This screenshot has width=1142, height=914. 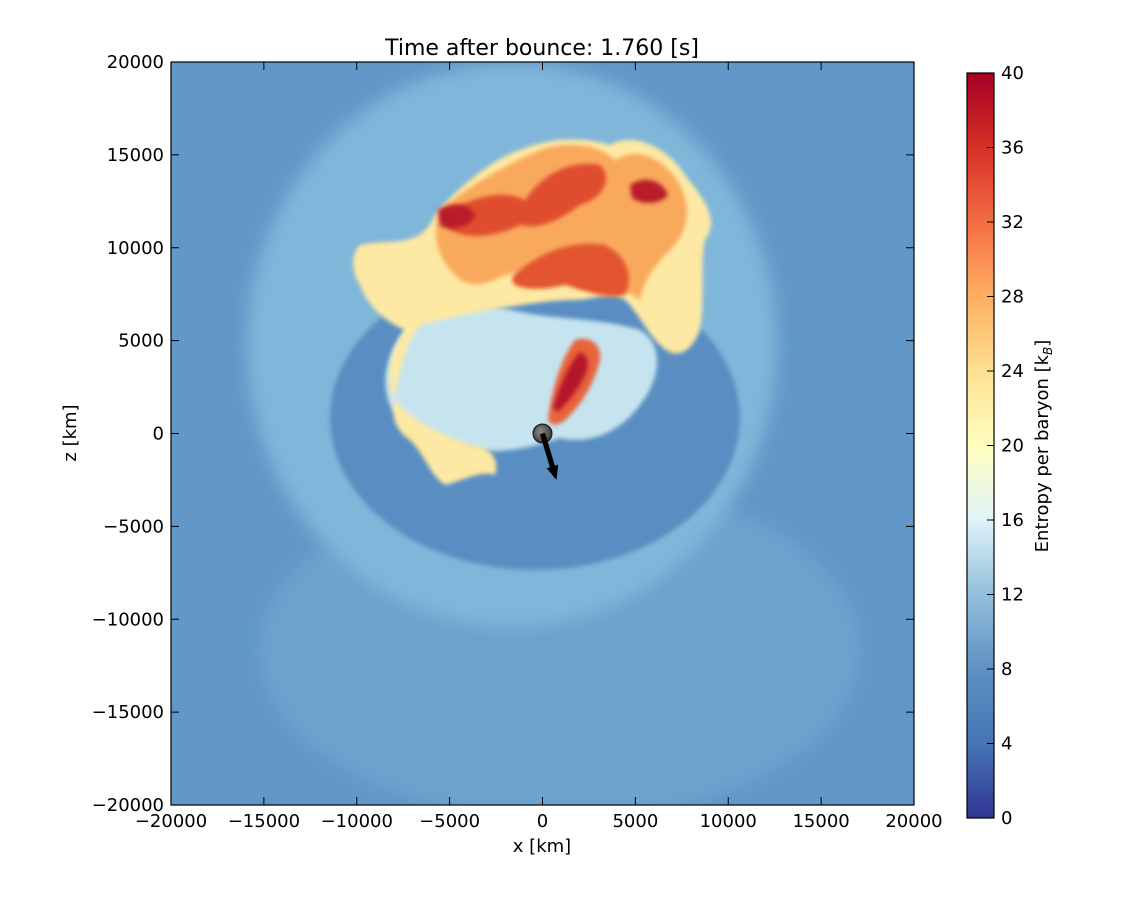 I want to click on y-tick-label: −20000, so click(x=128, y=805).